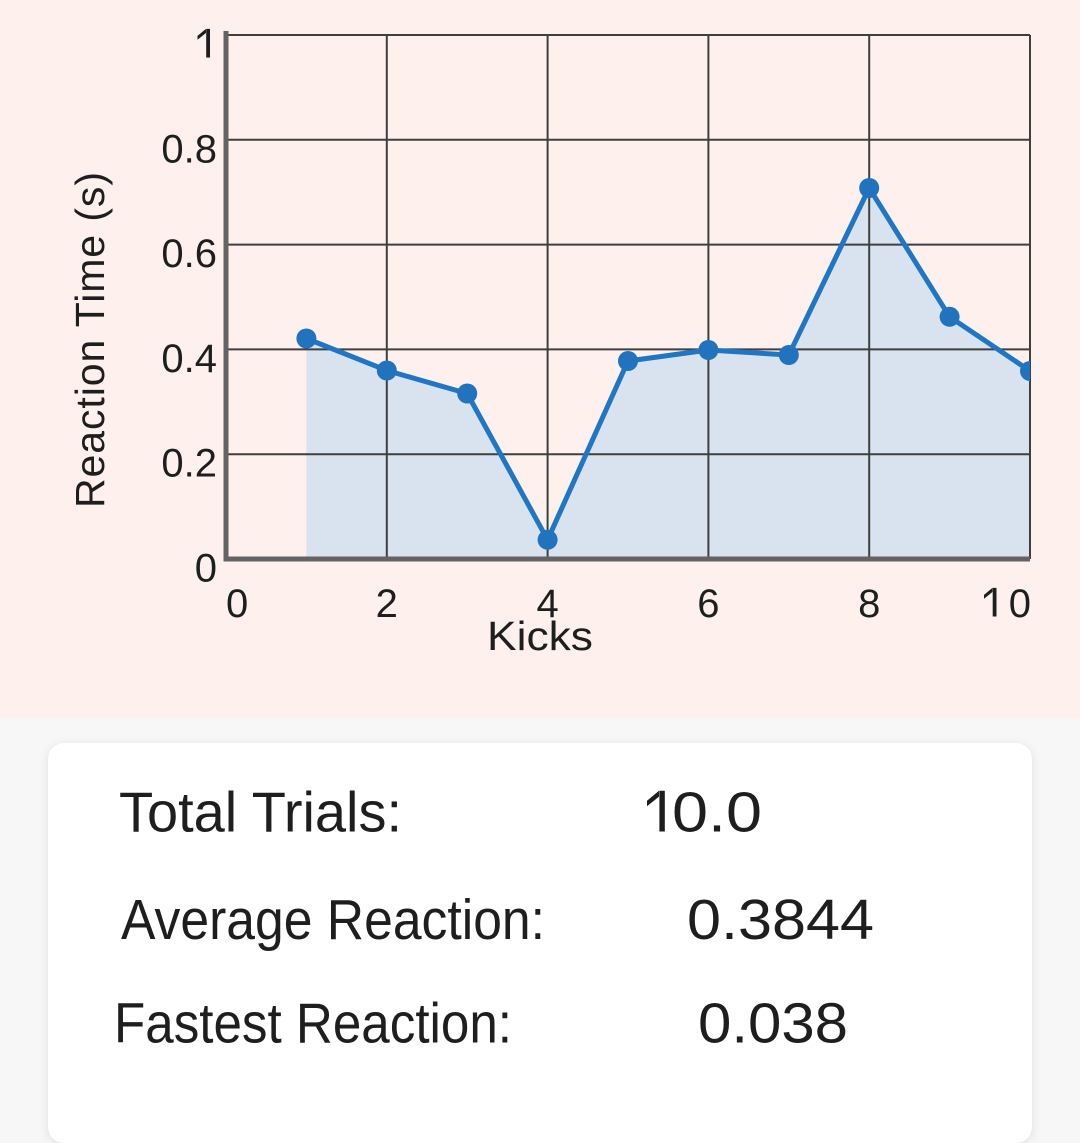 The height and width of the screenshot is (1143, 1080). Describe the element at coordinates (313, 1024) in the screenshot. I see `svg-text: Fastest Reaction:` at that location.